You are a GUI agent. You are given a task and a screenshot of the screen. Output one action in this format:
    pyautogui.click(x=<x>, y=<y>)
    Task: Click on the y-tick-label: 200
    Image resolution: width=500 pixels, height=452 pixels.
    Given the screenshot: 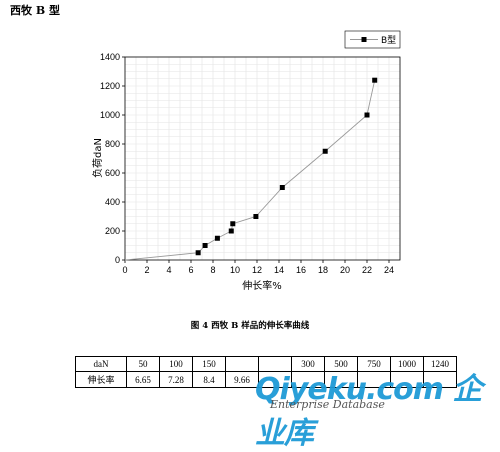 What is the action you would take?
    pyautogui.click(x=112, y=231)
    